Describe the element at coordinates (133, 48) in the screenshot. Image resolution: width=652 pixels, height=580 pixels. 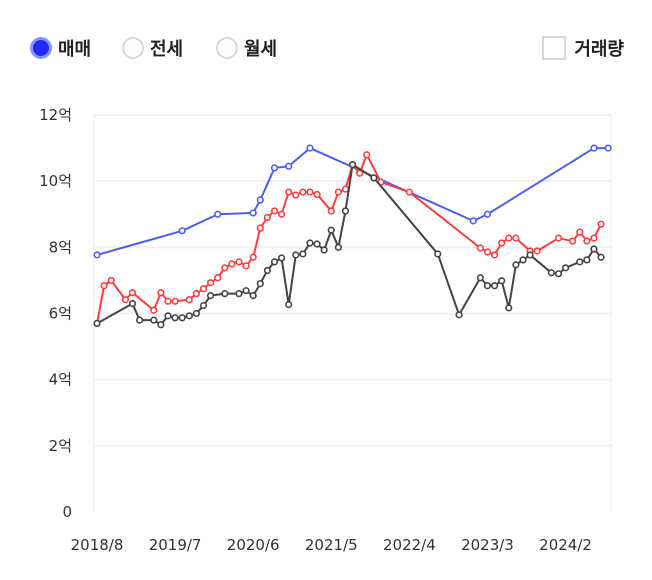
I see `radio-empty-icon` at that location.